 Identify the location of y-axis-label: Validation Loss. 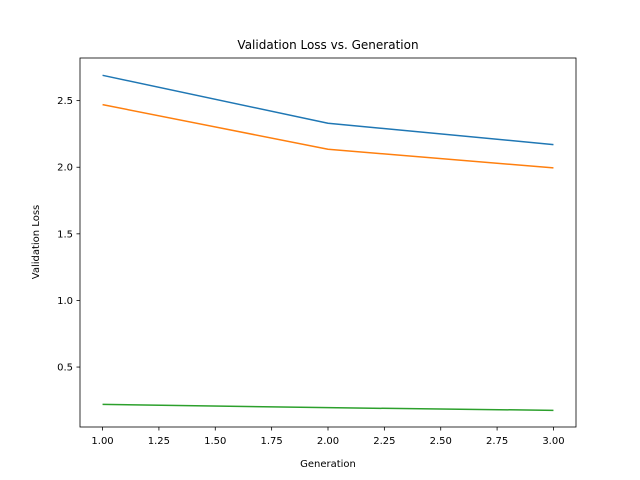
(36, 242).